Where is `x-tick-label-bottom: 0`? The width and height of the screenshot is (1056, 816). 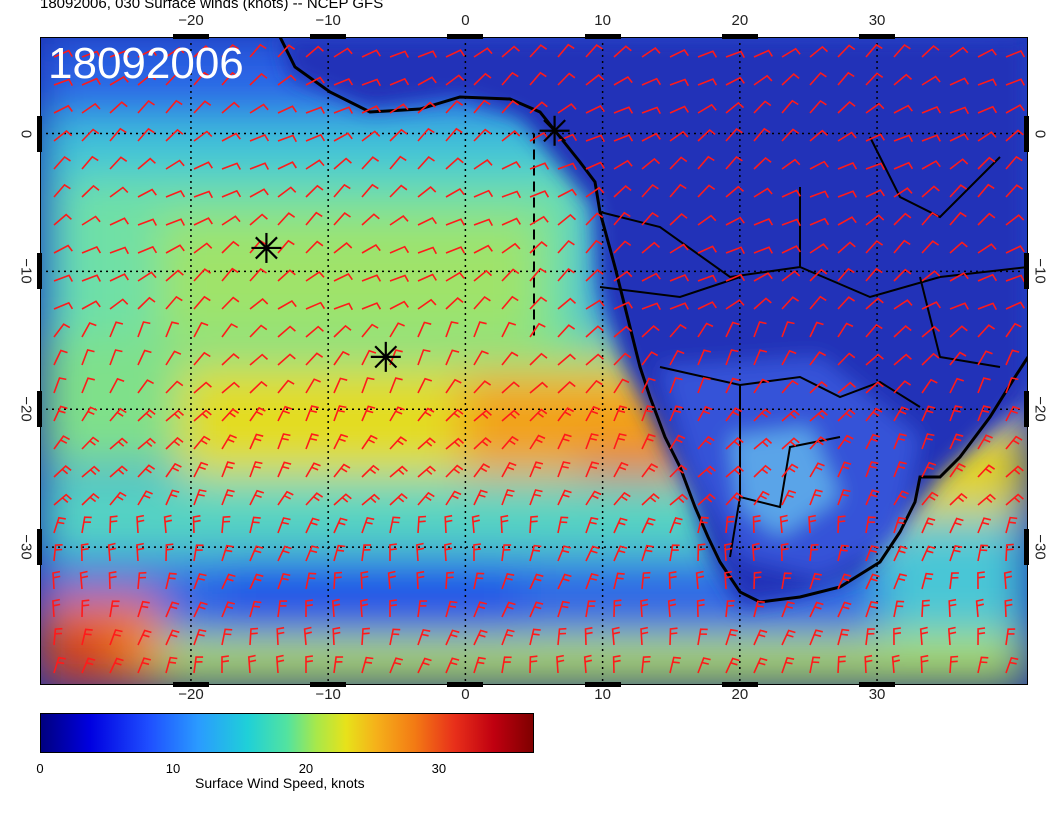
x-tick-label-bottom: 0 is located at coordinates (465, 694).